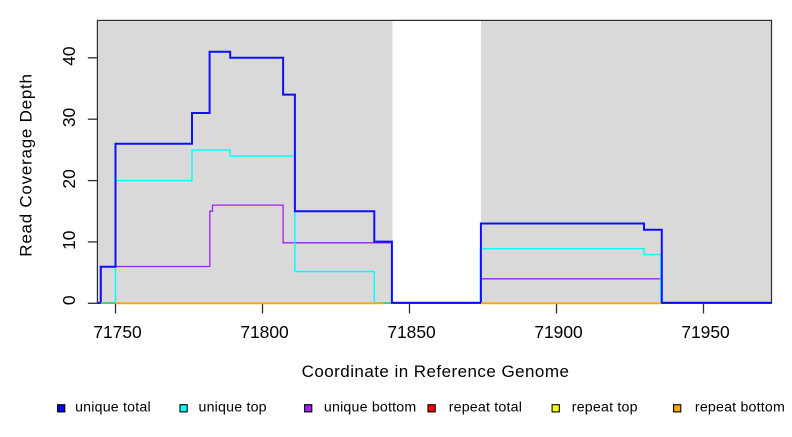 The width and height of the screenshot is (792, 437). Describe the element at coordinates (411, 332) in the screenshot. I see `svg-text: 71850` at that location.